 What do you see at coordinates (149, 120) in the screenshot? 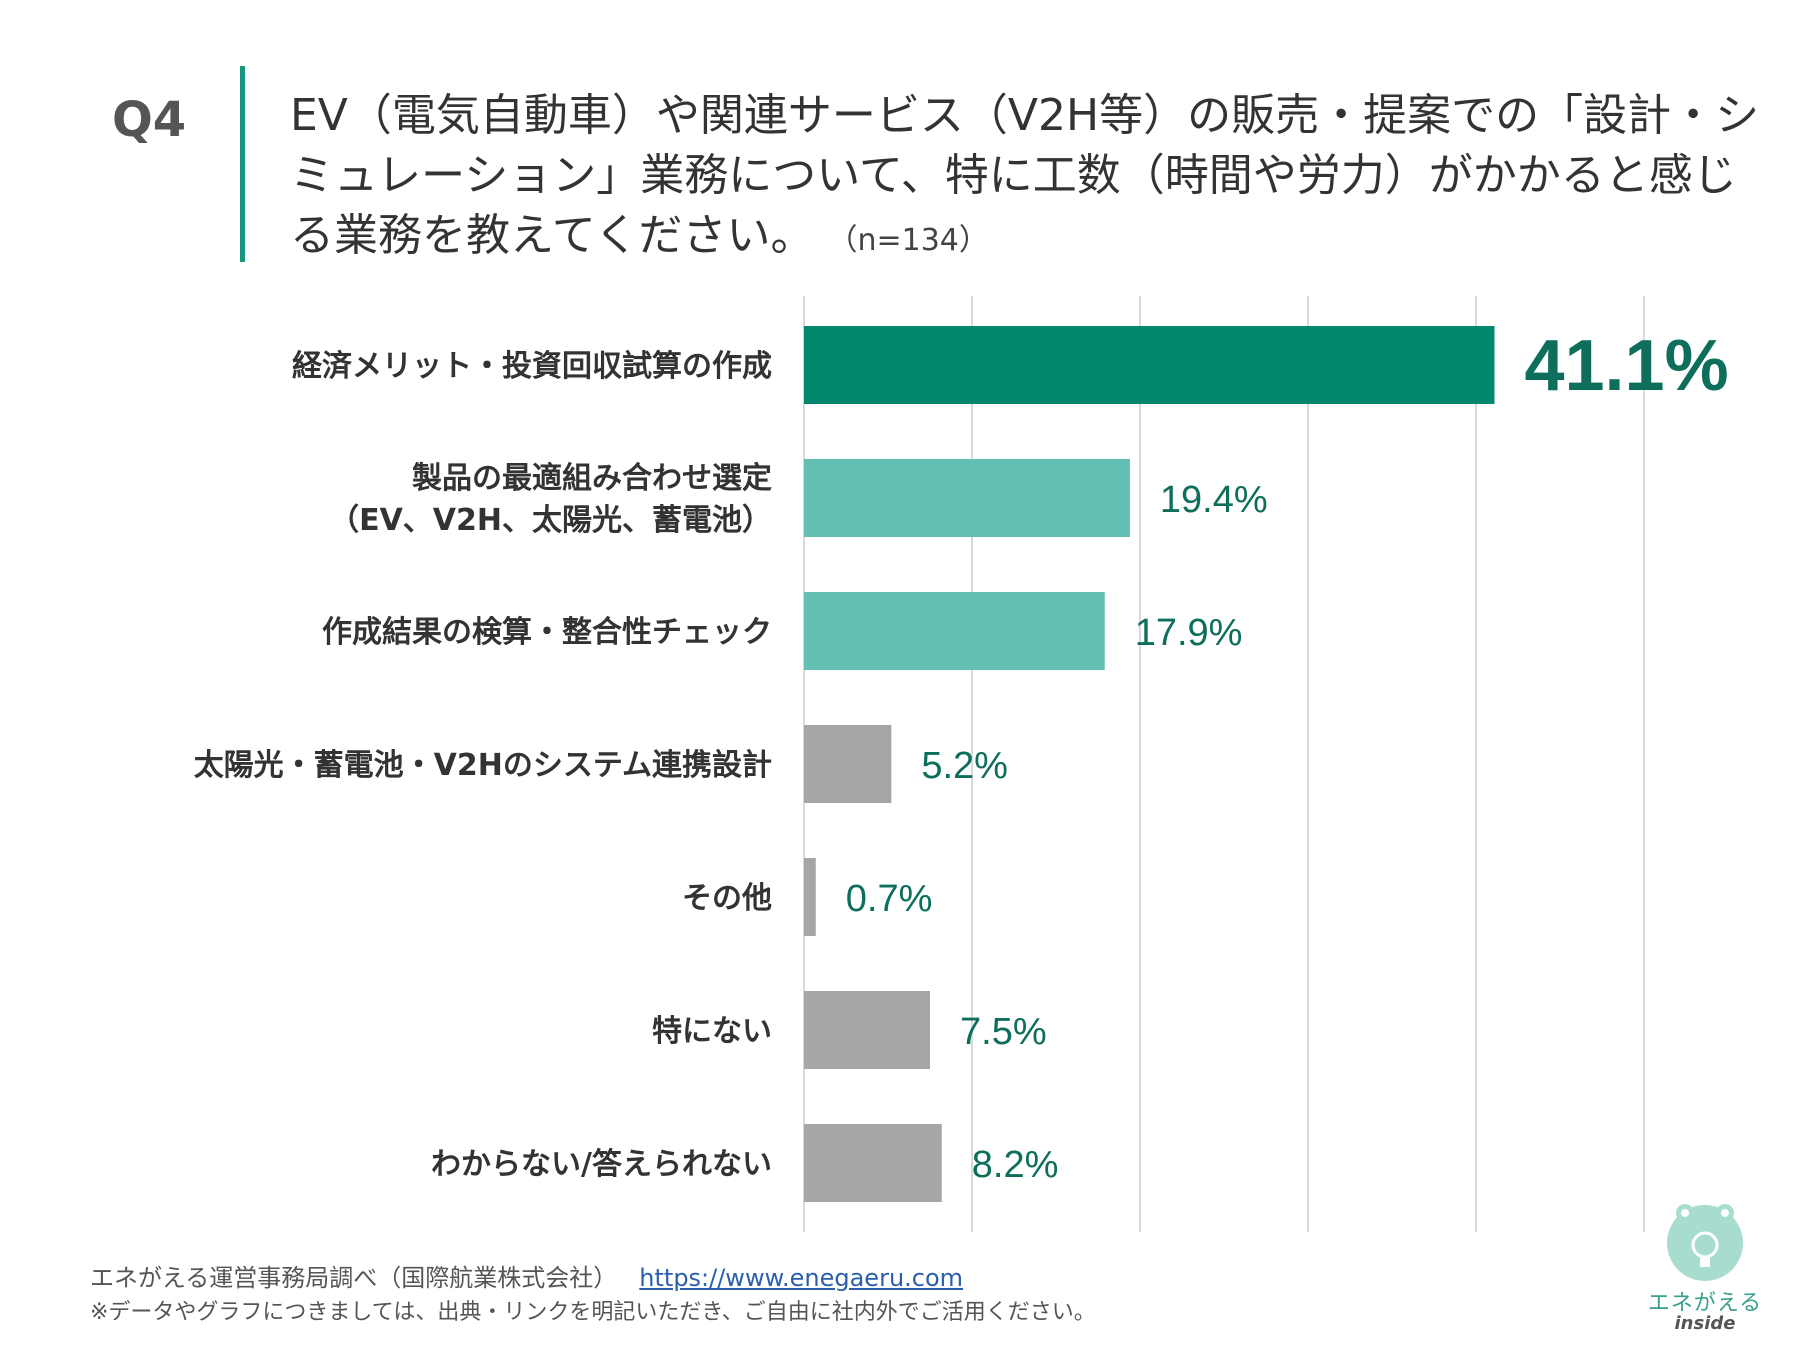
I see `question-number: Q4` at bounding box center [149, 120].